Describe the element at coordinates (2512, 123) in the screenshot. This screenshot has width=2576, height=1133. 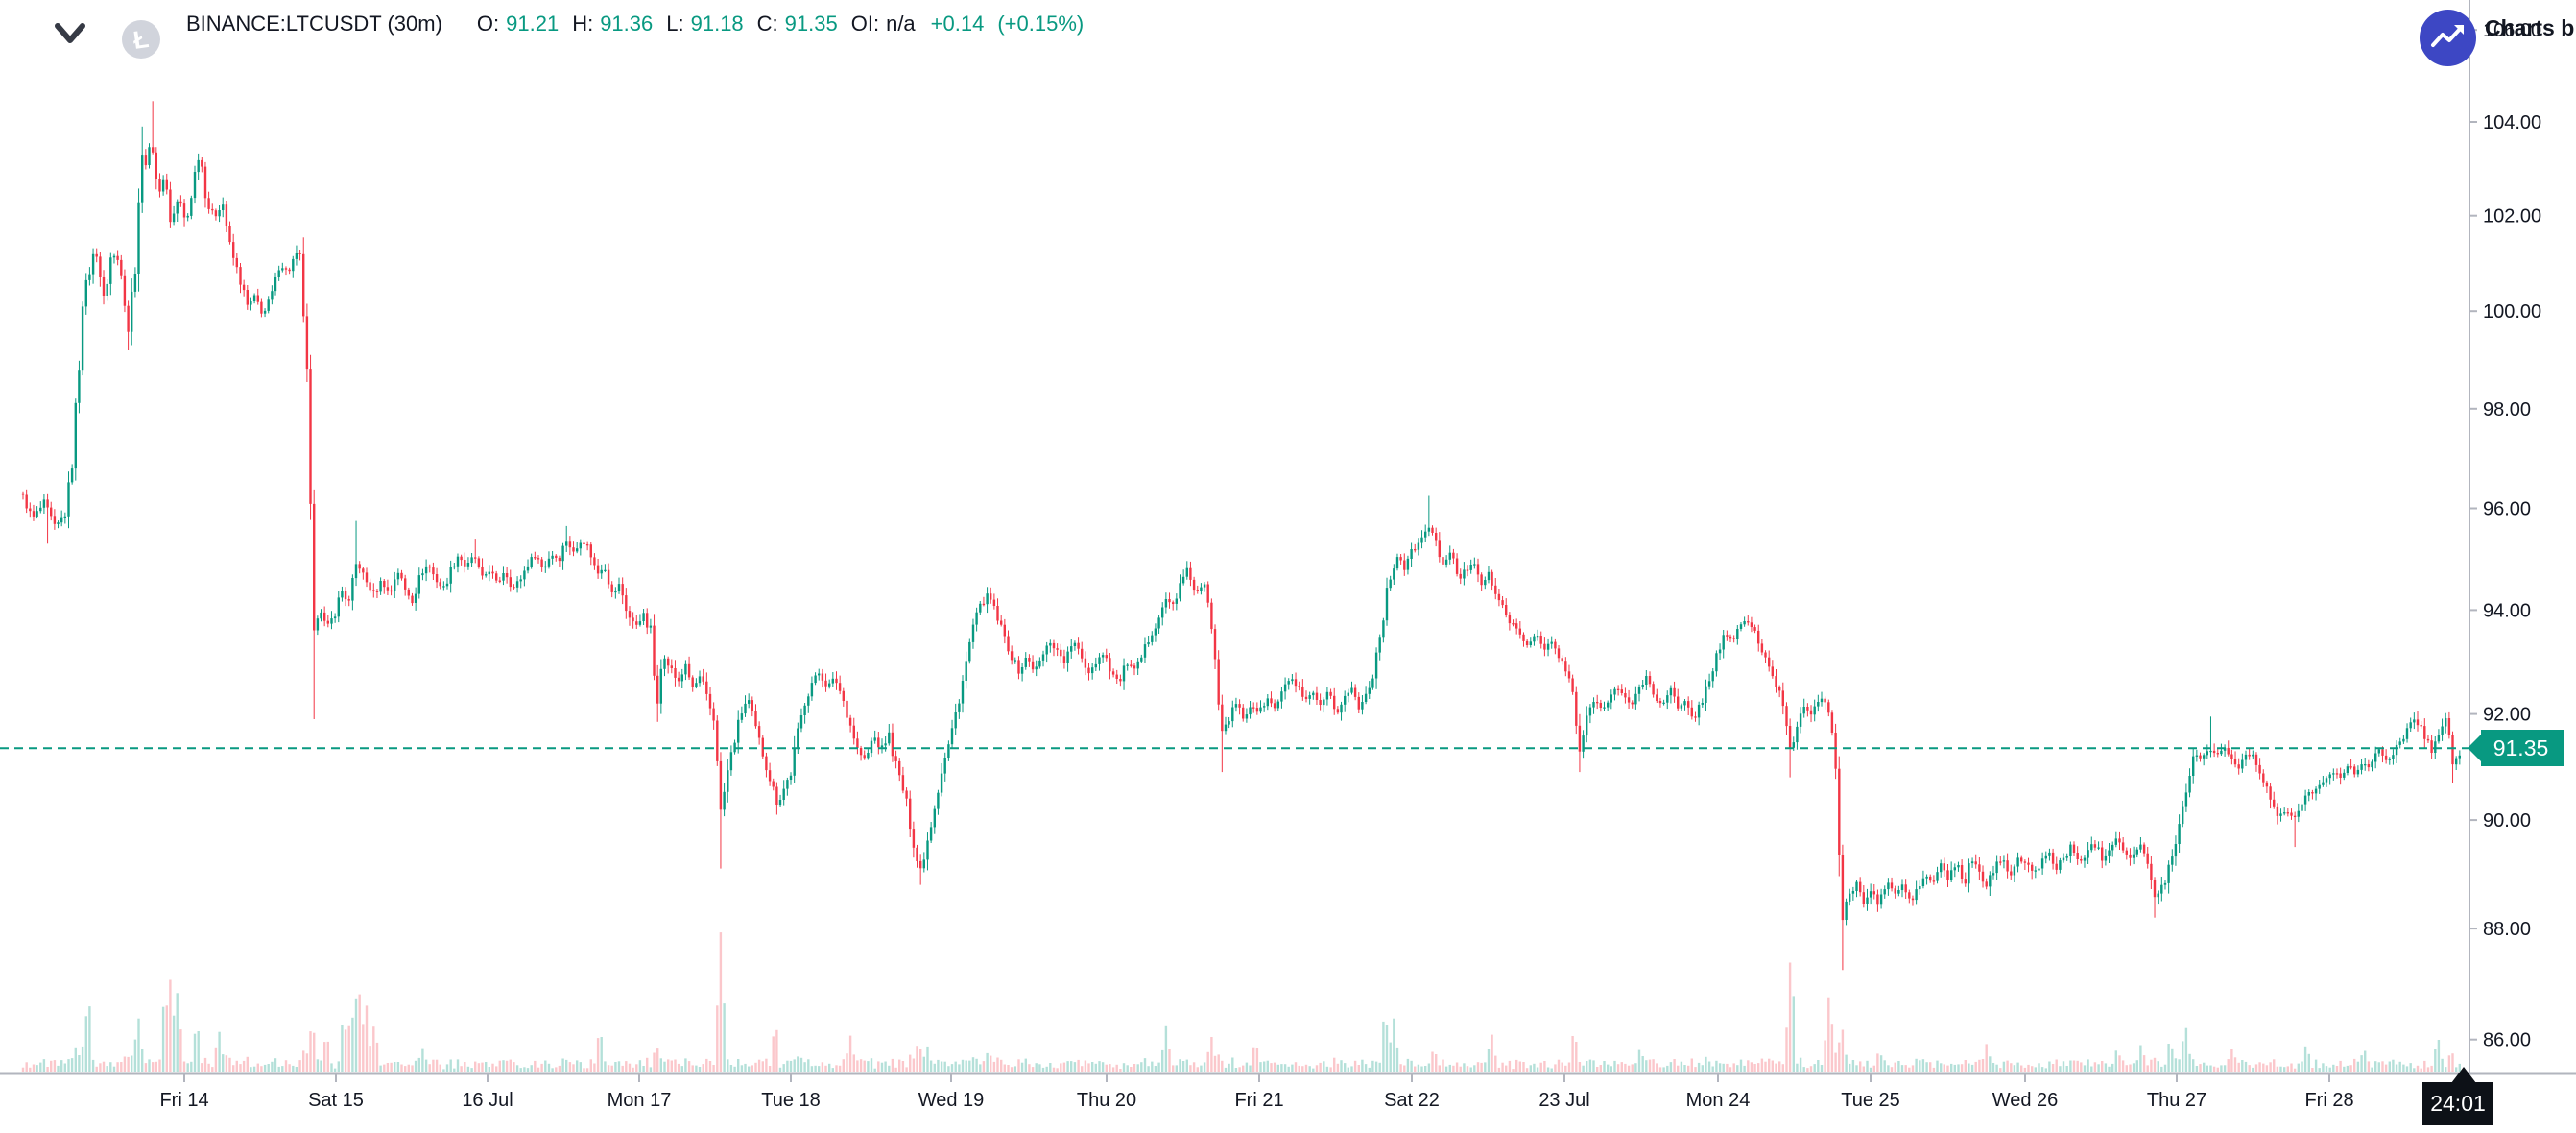
I see `price-axis-label: 104.00` at that location.